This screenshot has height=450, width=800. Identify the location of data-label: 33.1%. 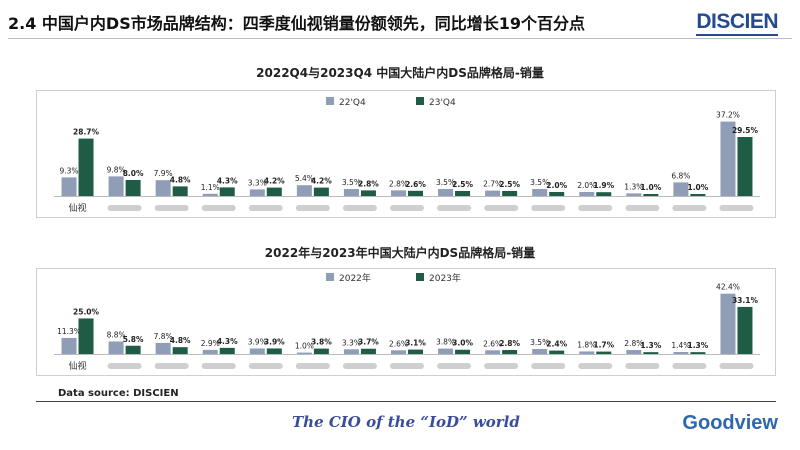
(745, 300).